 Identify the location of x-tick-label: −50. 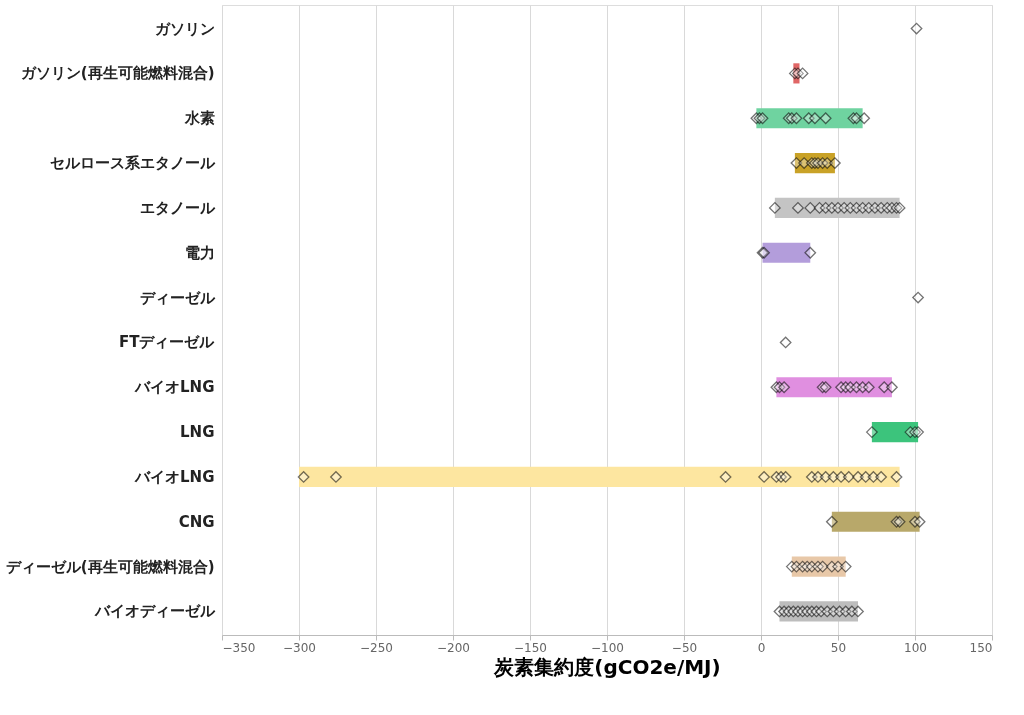
(684, 647).